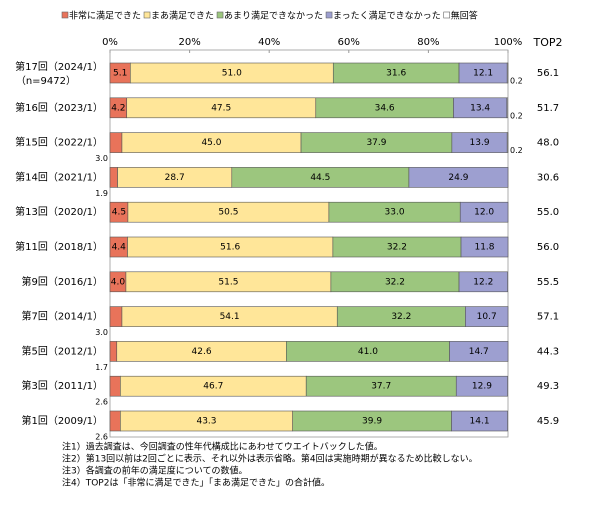 Image resolution: width=594 pixels, height=508 pixels. I want to click on value-label: 51.6, so click(230, 248).